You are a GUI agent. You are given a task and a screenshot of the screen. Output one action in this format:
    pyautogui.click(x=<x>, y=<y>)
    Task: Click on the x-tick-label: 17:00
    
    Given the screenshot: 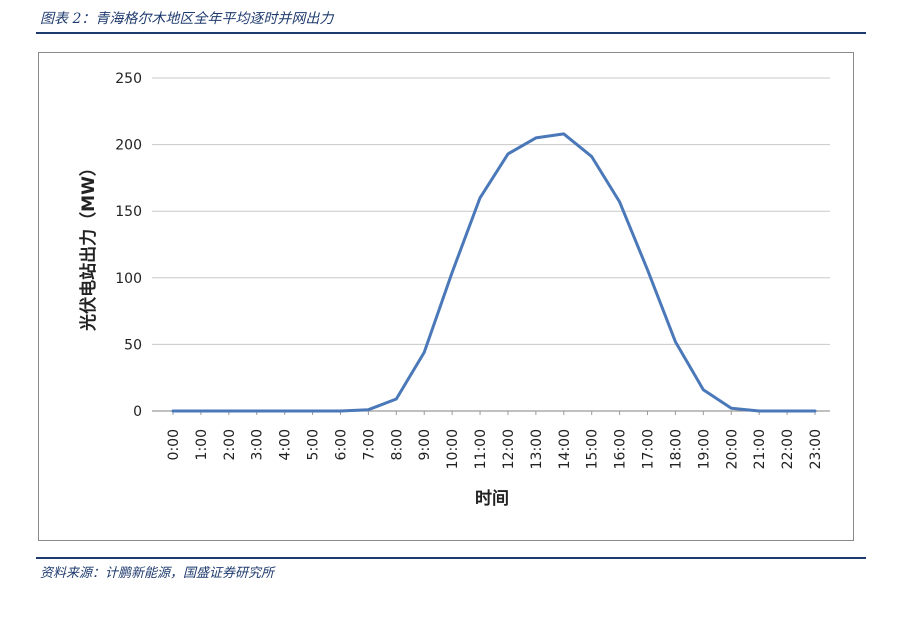 What is the action you would take?
    pyautogui.click(x=649, y=449)
    